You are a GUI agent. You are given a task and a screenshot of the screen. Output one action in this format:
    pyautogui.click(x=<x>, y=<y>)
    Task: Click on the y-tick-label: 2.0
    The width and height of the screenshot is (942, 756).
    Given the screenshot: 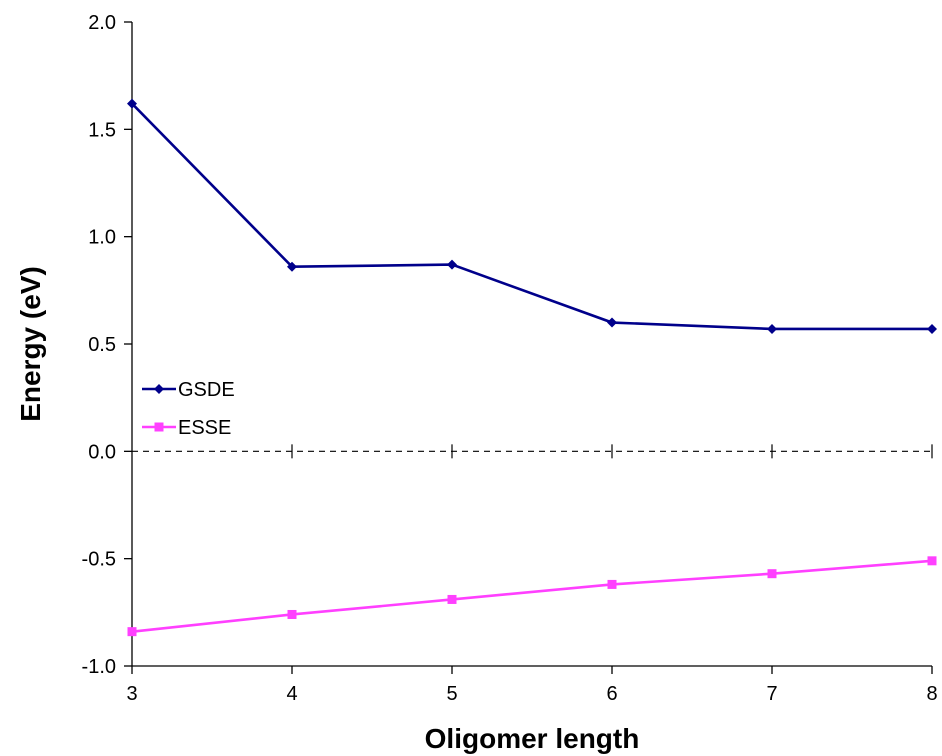 What is the action you would take?
    pyautogui.click(x=102, y=23)
    